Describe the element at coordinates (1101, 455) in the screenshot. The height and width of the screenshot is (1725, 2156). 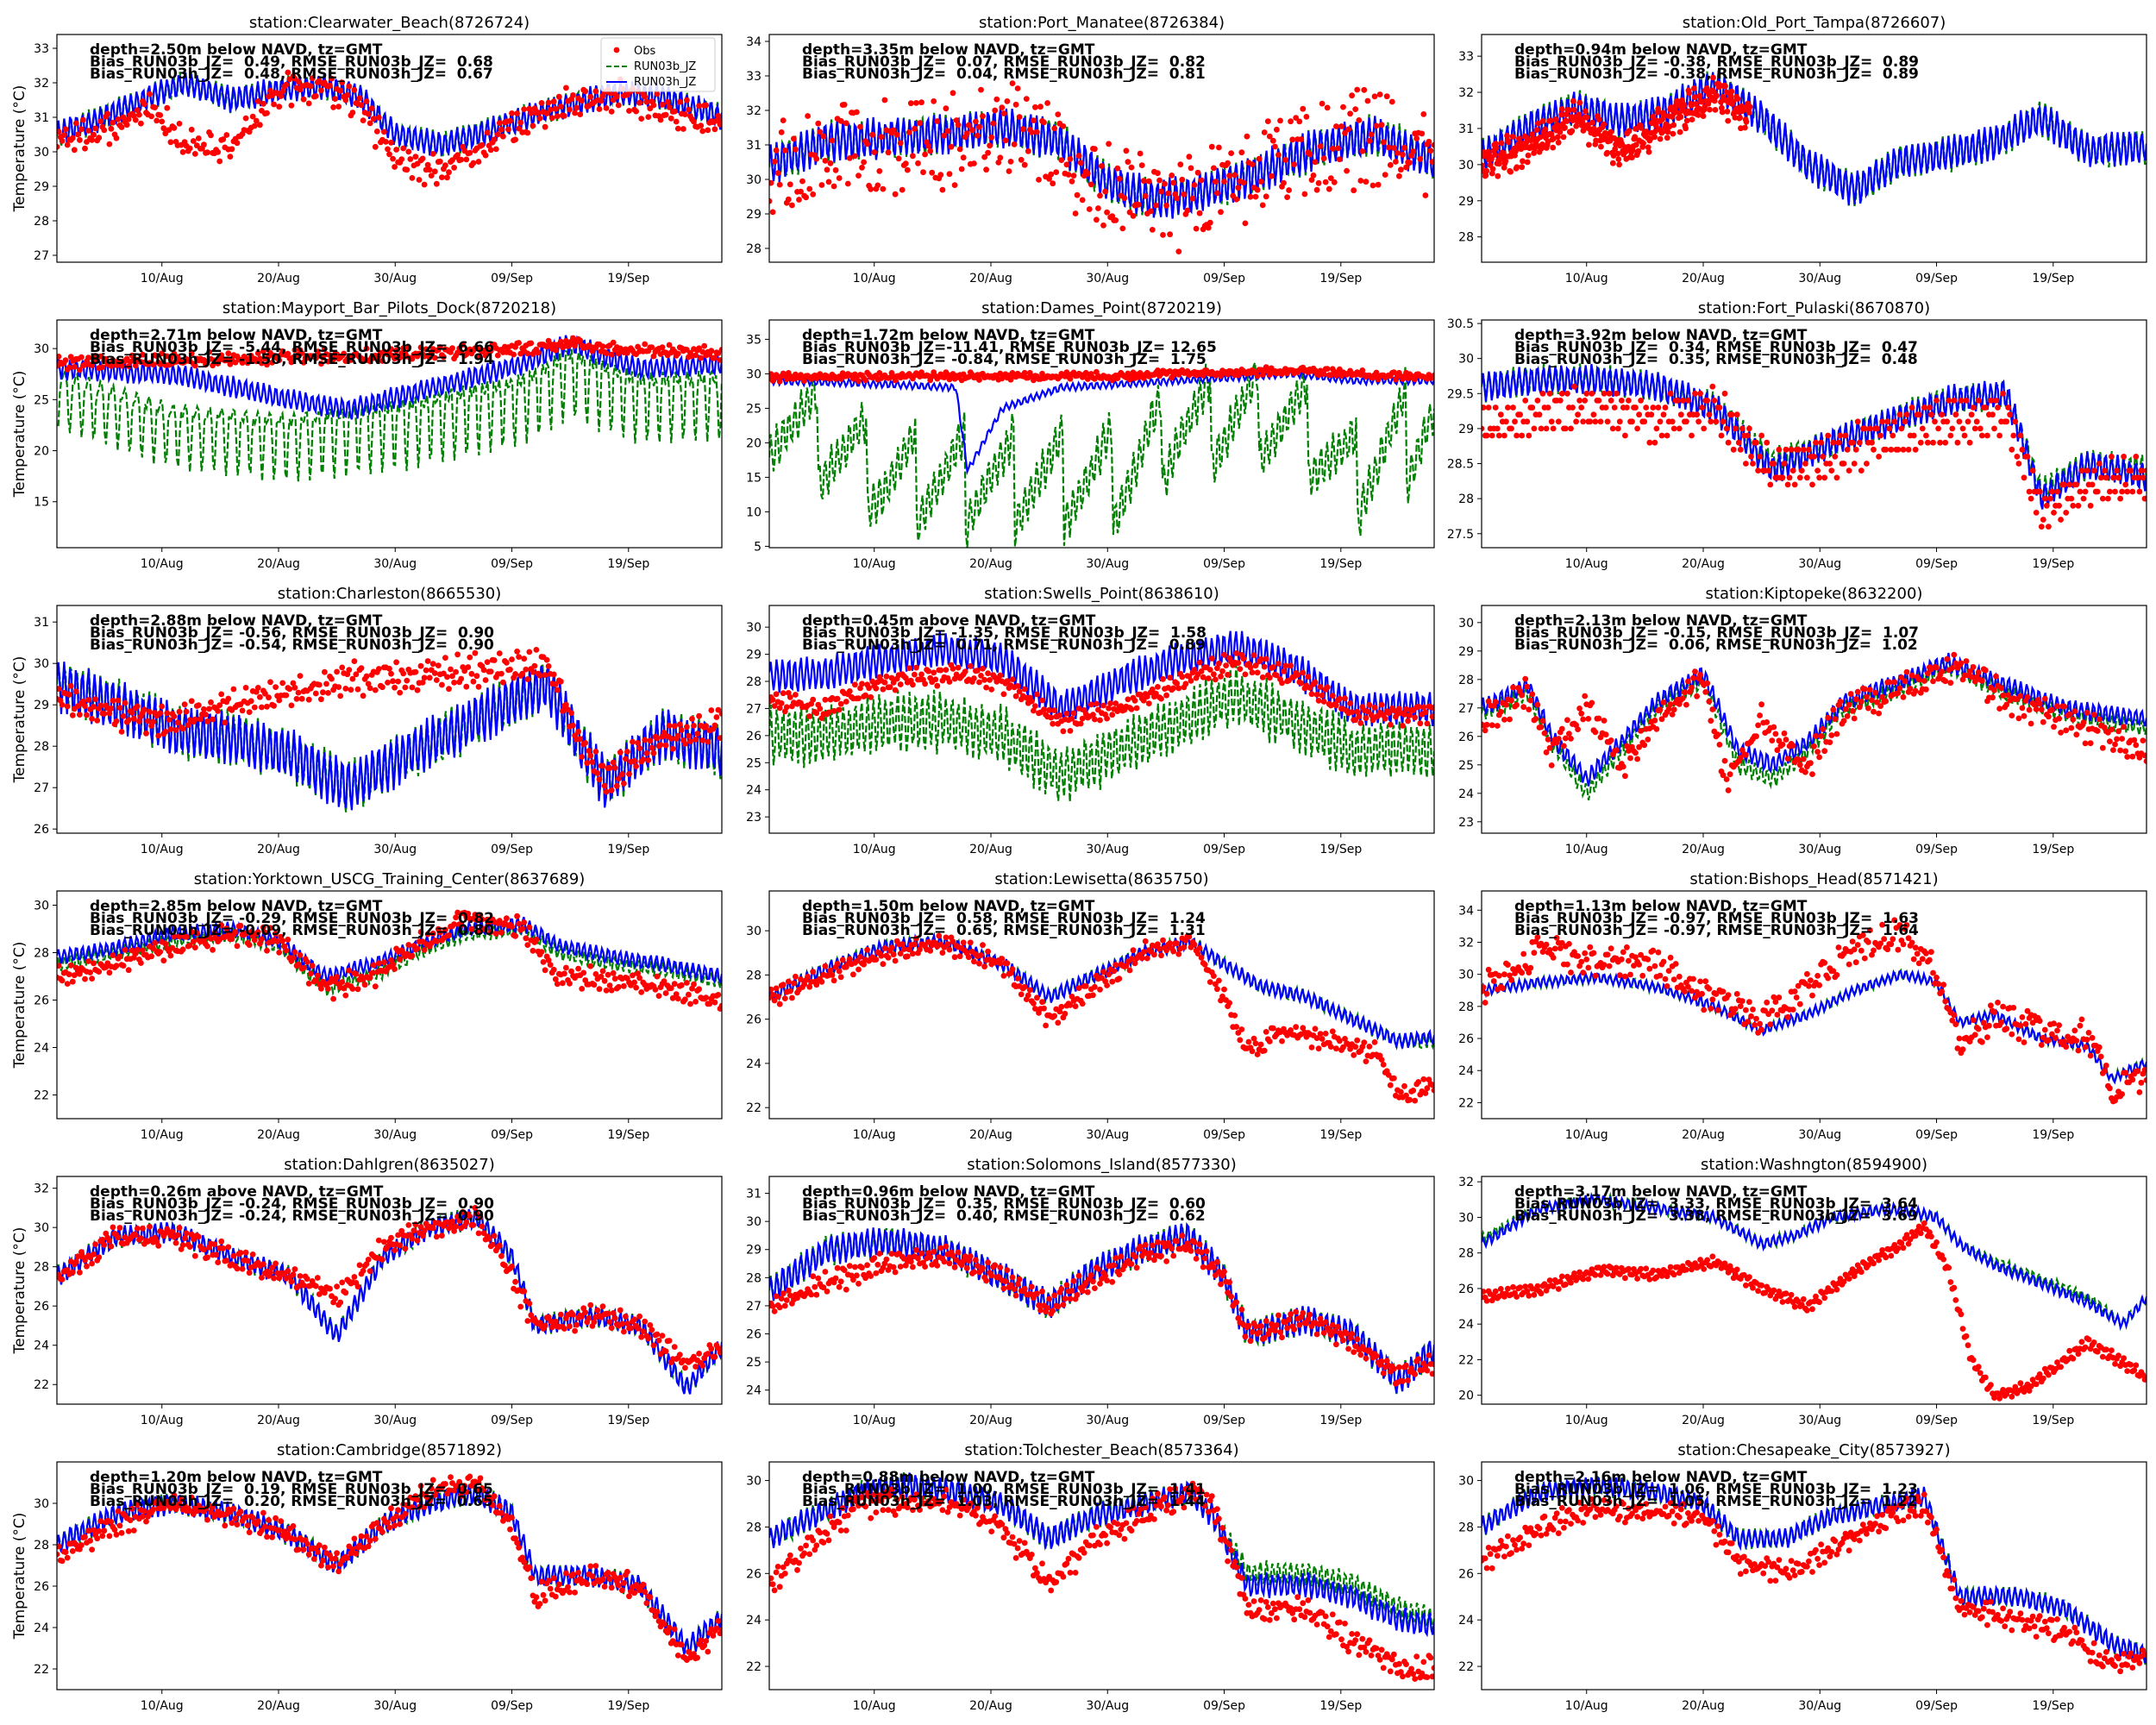
I see `series-run03b-line` at that location.